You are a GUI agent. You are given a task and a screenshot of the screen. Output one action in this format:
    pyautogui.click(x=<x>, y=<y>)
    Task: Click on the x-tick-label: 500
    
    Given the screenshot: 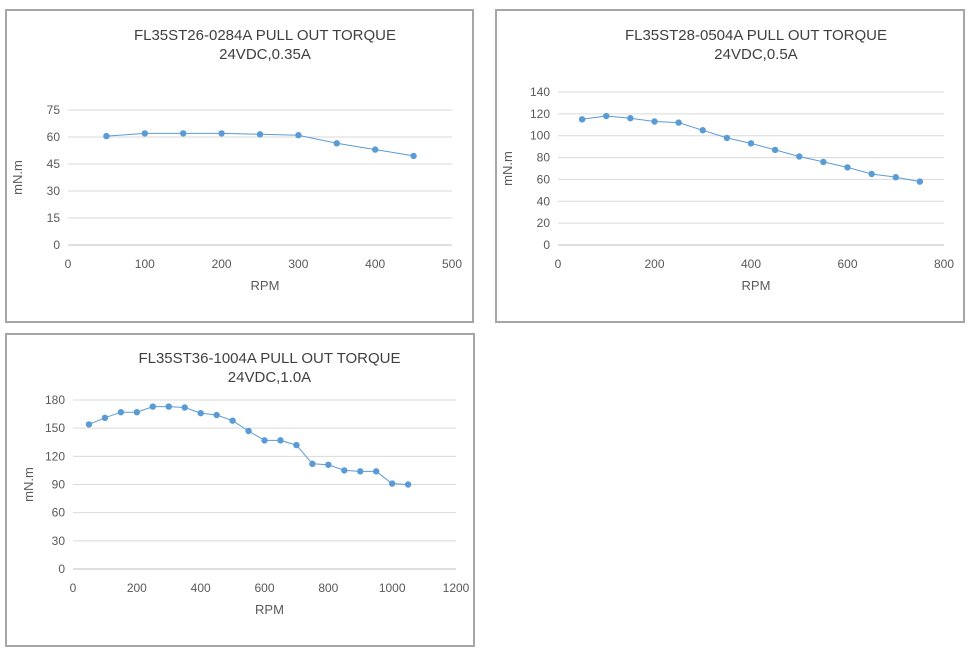 What is the action you would take?
    pyautogui.click(x=452, y=264)
    